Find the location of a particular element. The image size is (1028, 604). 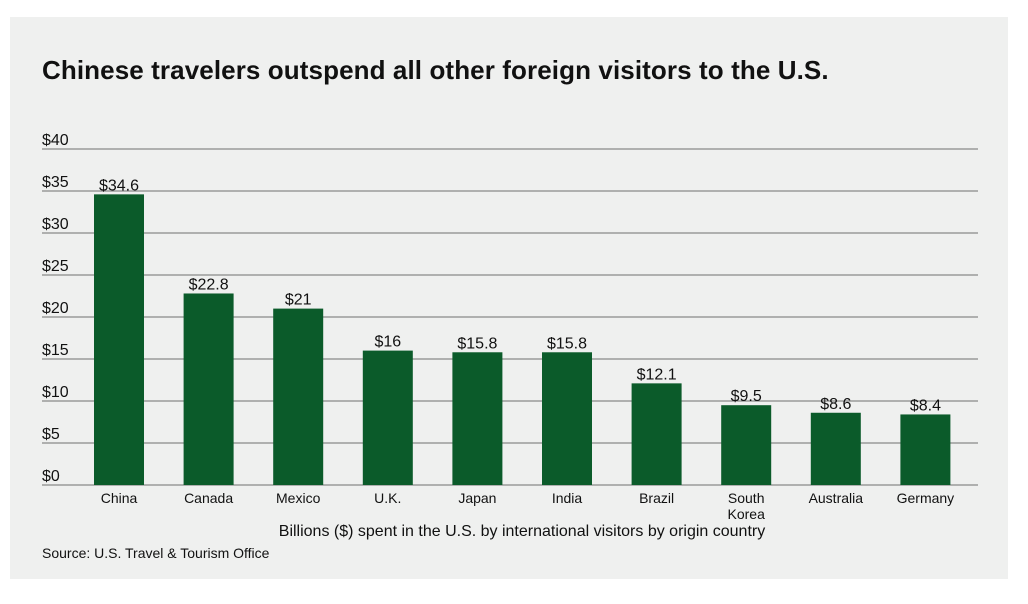

x-tick-label: South Korea is located at coordinates (747, 506).